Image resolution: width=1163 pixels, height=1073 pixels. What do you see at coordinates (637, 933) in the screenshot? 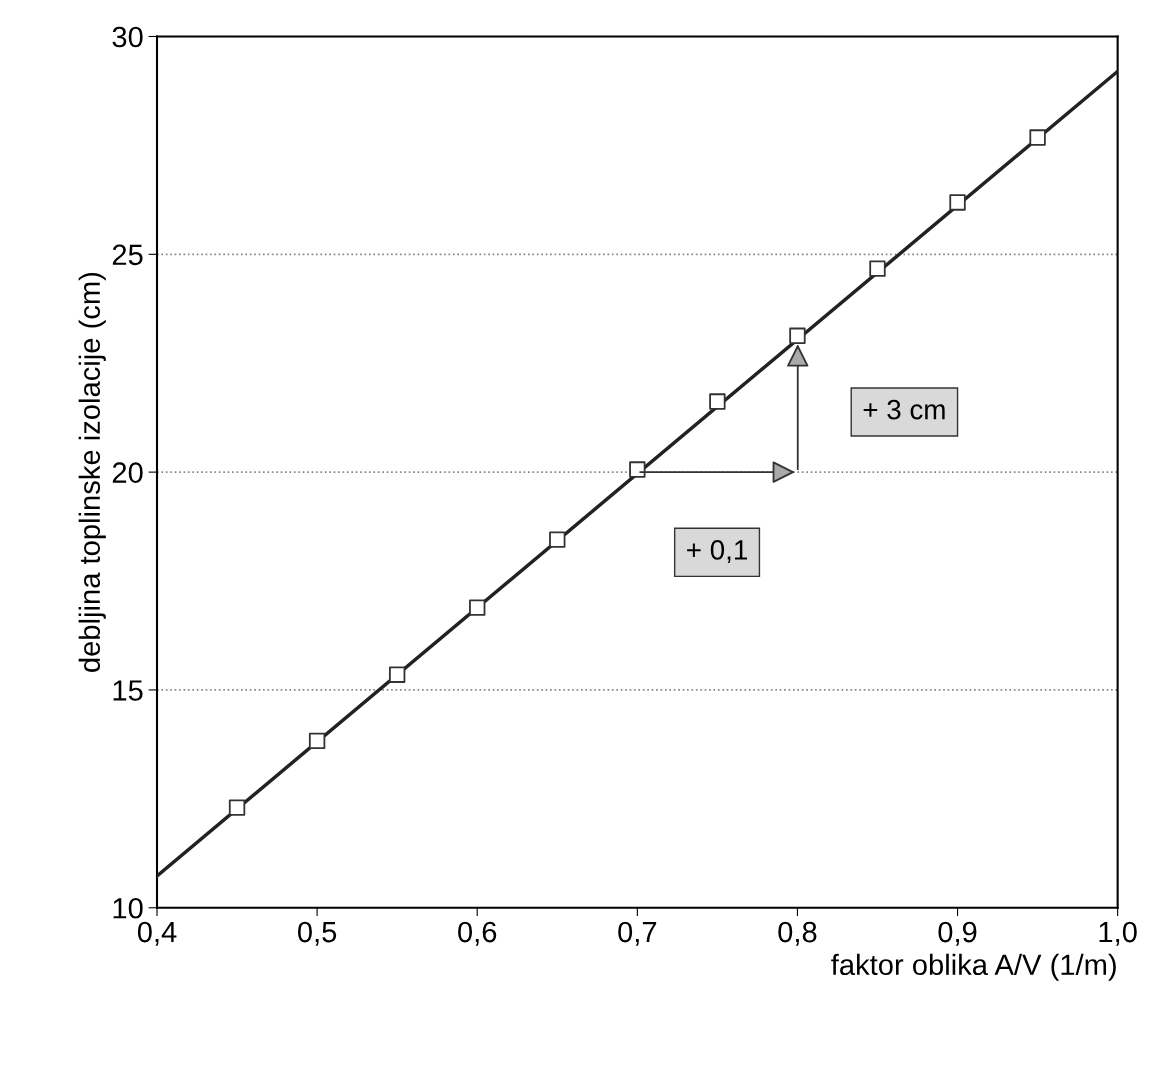
I see `x-tick-label: 0,7` at bounding box center [637, 933].